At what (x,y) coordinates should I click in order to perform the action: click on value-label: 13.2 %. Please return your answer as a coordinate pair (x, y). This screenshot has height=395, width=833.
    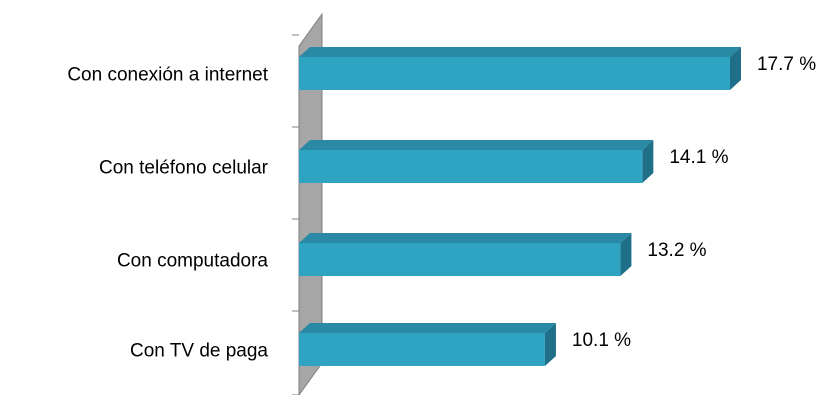
    Looking at the image, I should click on (676, 250).